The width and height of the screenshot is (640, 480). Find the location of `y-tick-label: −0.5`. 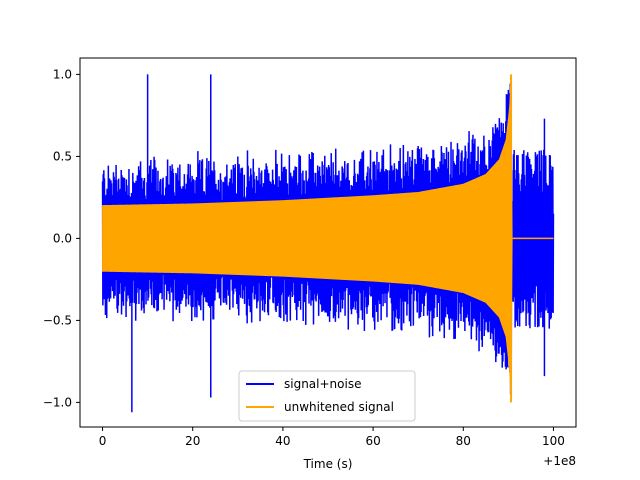

y-tick-label: −0.5 is located at coordinates (57, 320).